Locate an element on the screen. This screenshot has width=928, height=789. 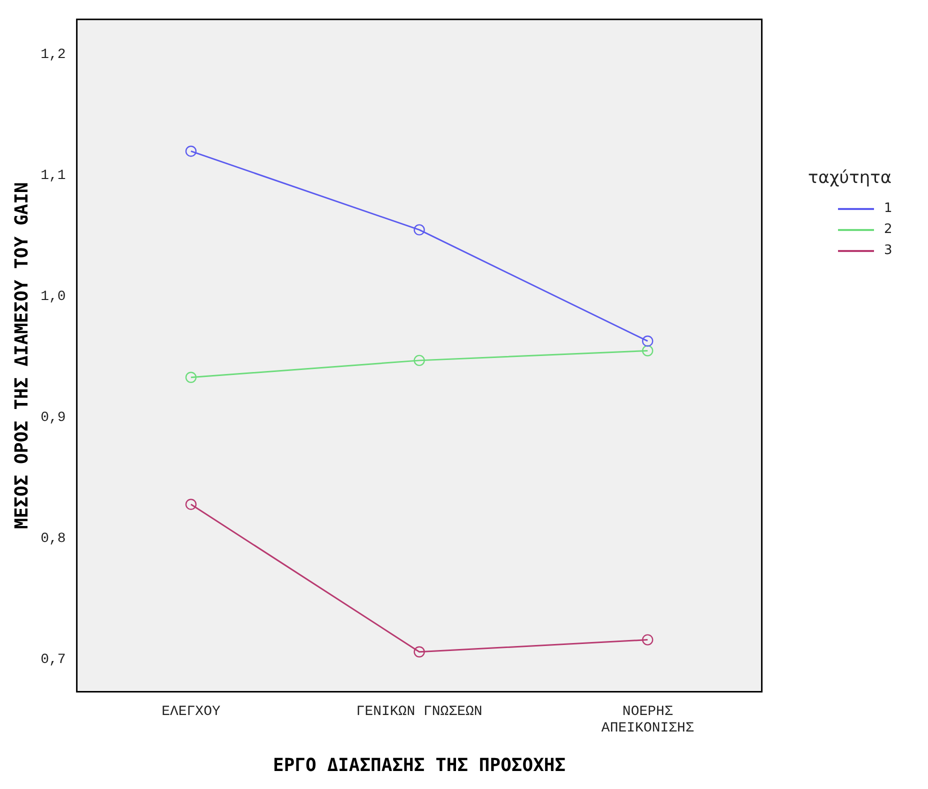
y-tick-label: 1,1 is located at coordinates (53, 176).